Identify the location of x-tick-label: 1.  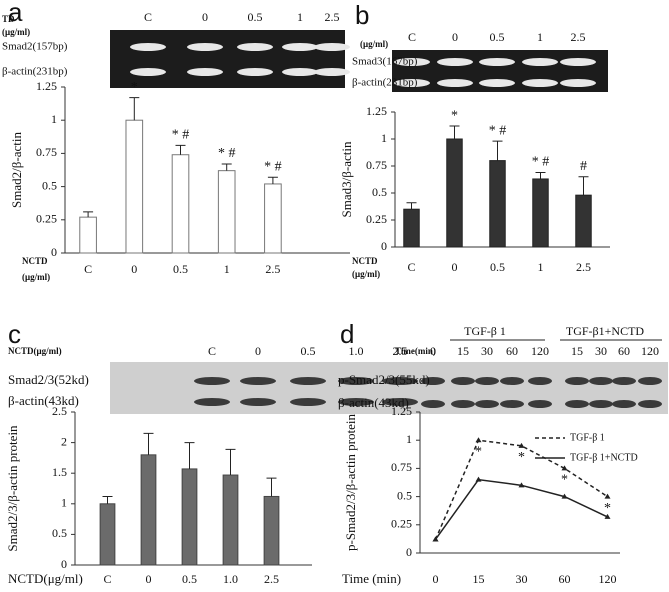
(541, 267).